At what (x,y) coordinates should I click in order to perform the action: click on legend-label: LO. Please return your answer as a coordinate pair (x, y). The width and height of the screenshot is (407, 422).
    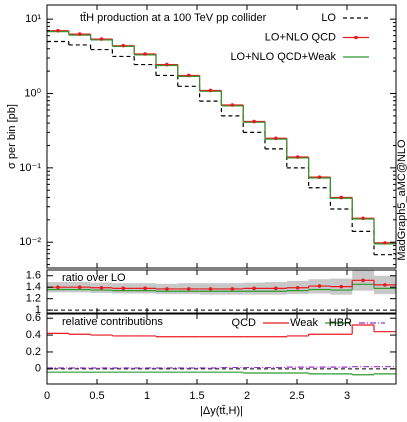
    Looking at the image, I should click on (328, 18).